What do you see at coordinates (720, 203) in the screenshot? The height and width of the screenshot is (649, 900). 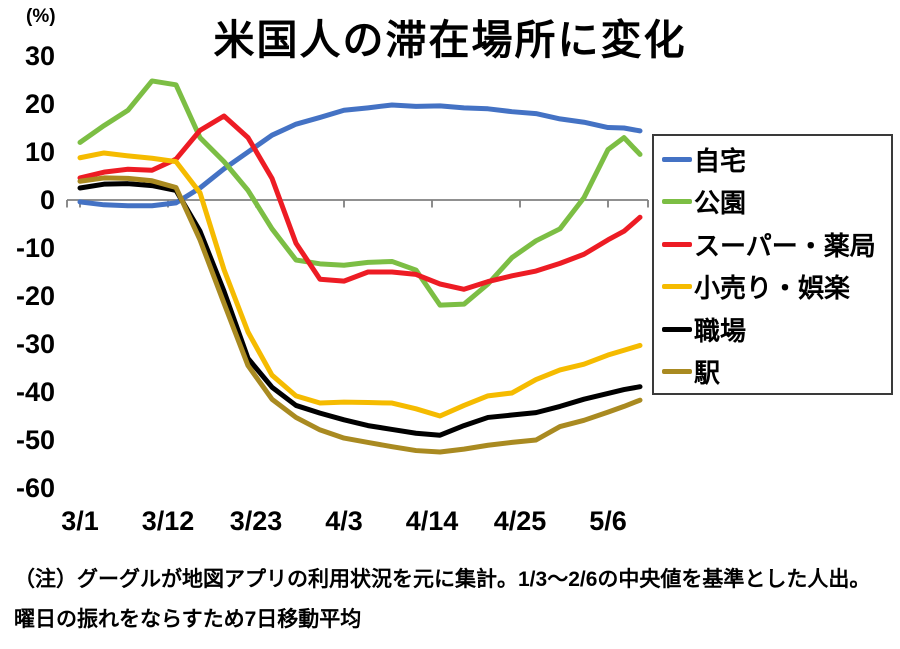 I see `legend-label-park: 公園` at bounding box center [720, 203].